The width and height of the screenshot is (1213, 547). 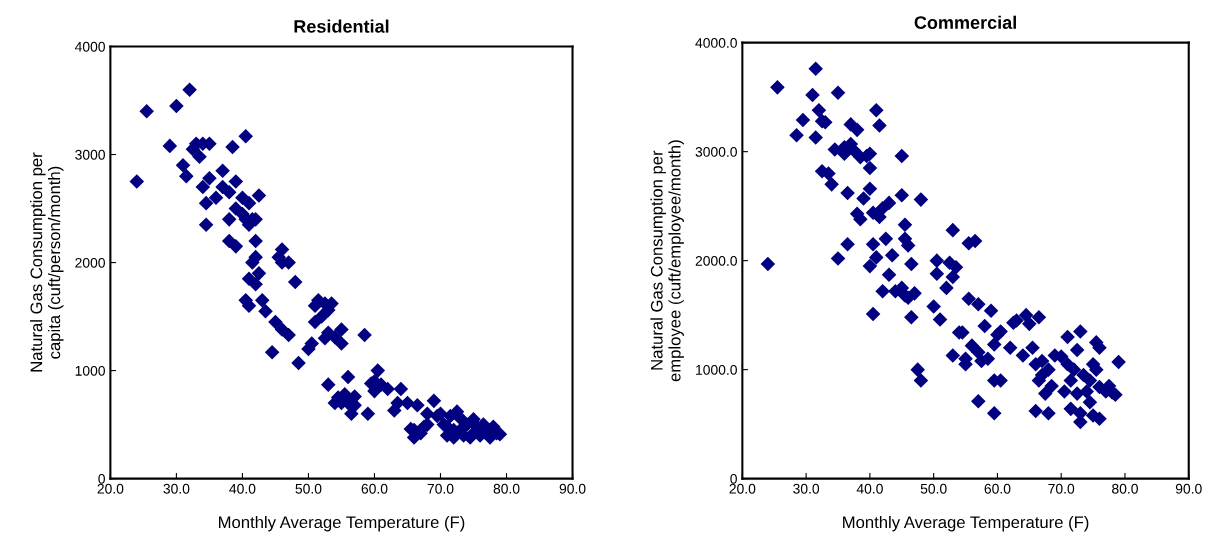 I want to click on y-tick-label: 2000, so click(x=90, y=262).